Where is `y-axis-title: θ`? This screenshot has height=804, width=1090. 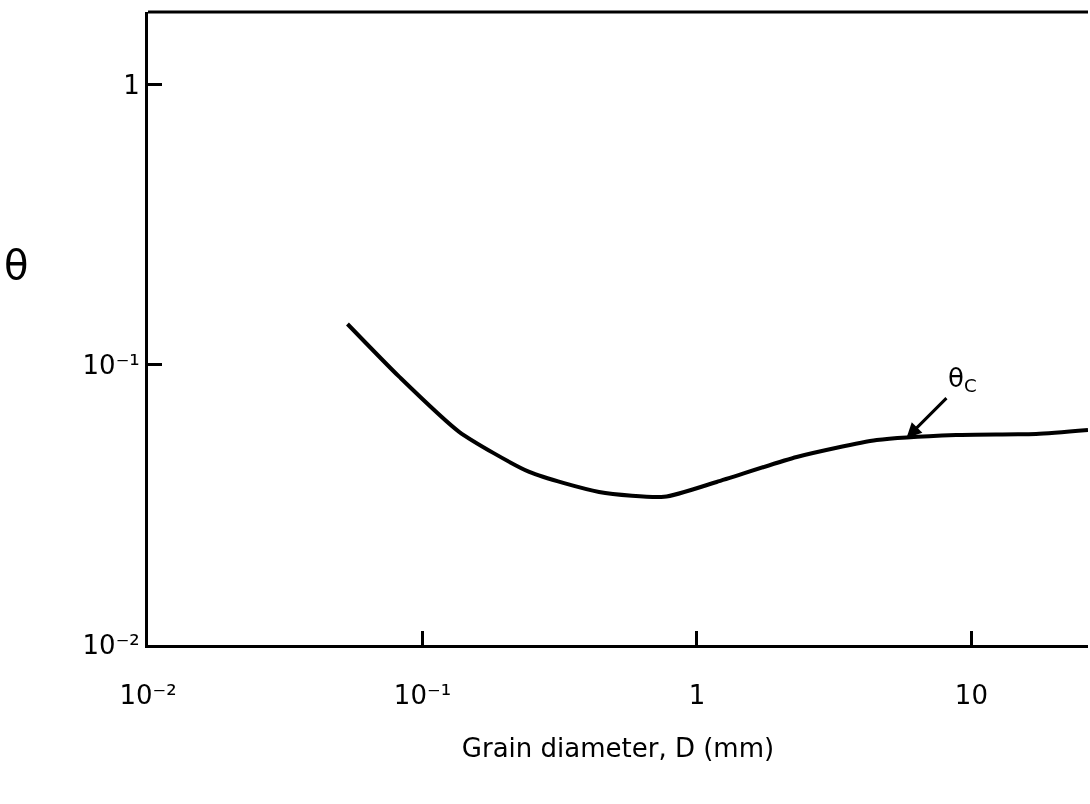
y-axis-title: θ is located at coordinates (16, 265).